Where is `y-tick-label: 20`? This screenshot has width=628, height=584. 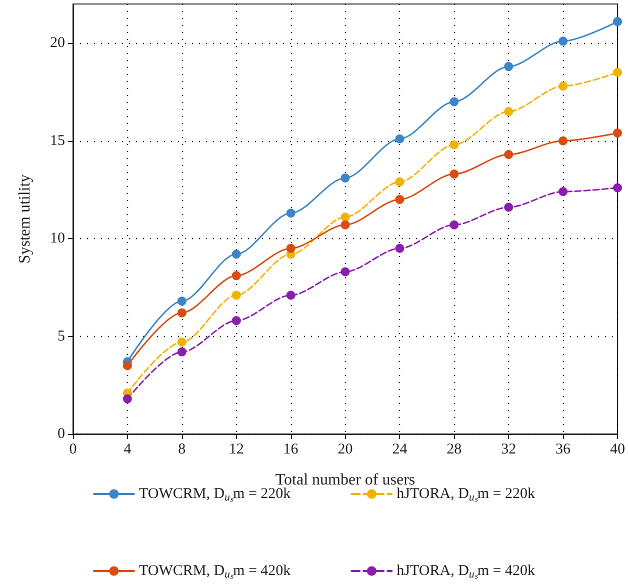
y-tick-label: 20 is located at coordinates (57, 43).